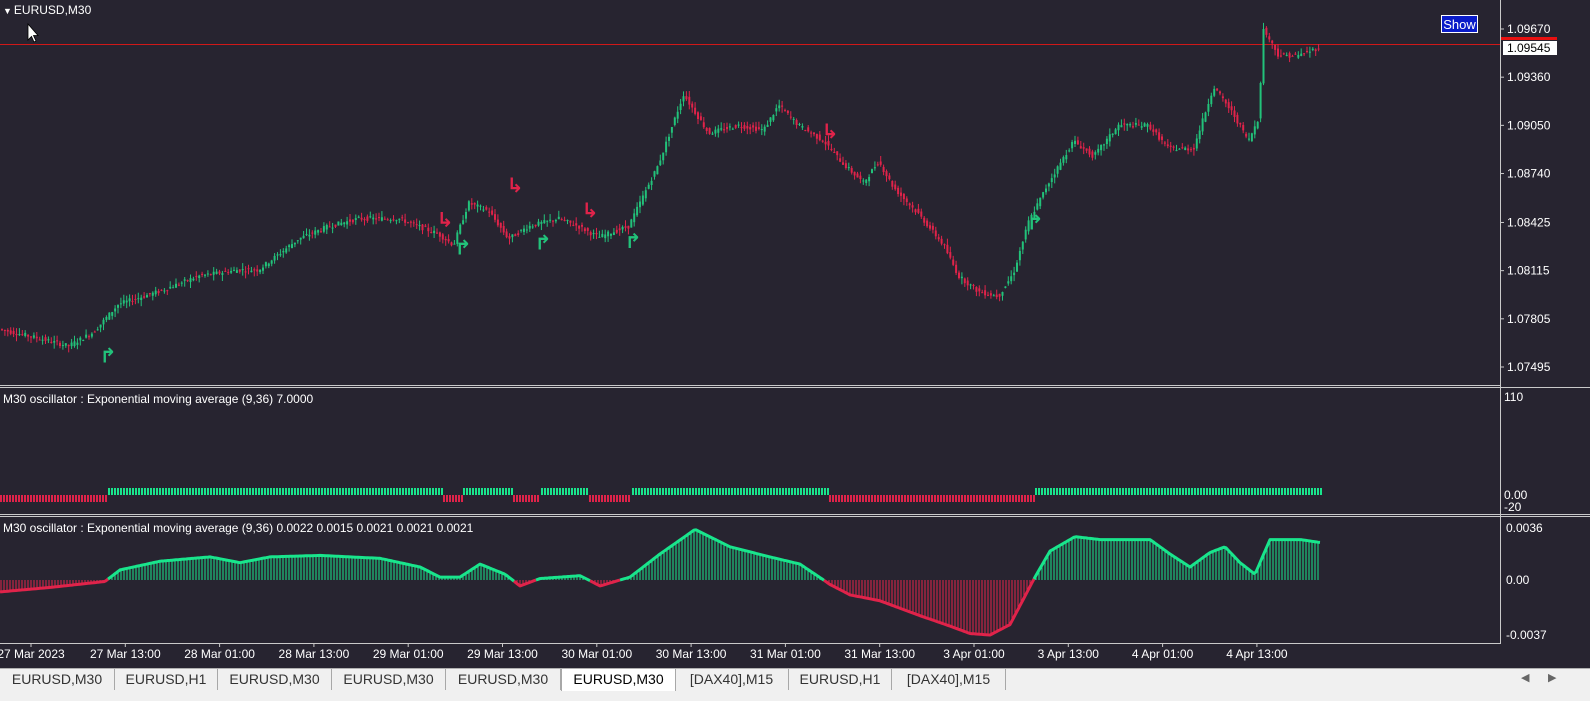 The height and width of the screenshot is (701, 1590). I want to click on time-tick-label: 4 Apr 01:00, so click(1163, 654).